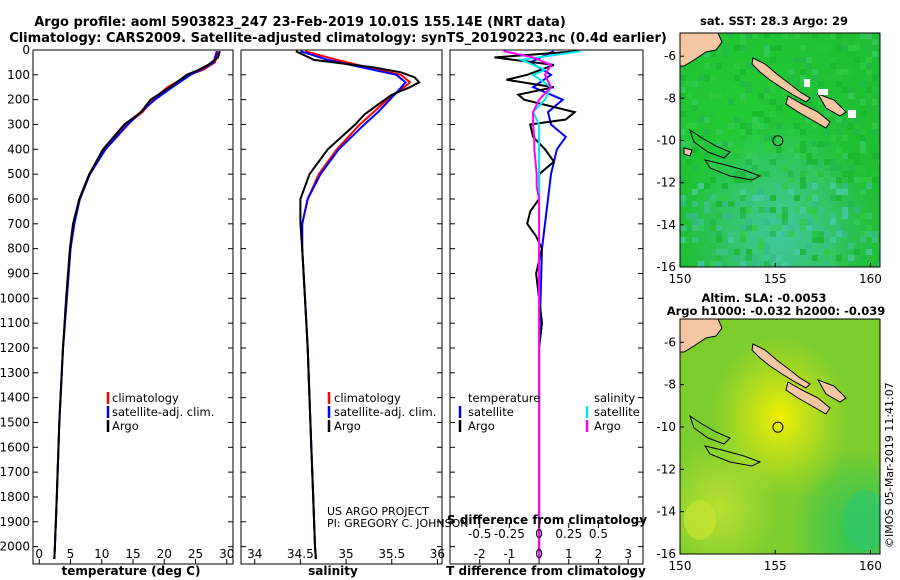  I want to click on x-tick-label: 35, so click(345, 554).